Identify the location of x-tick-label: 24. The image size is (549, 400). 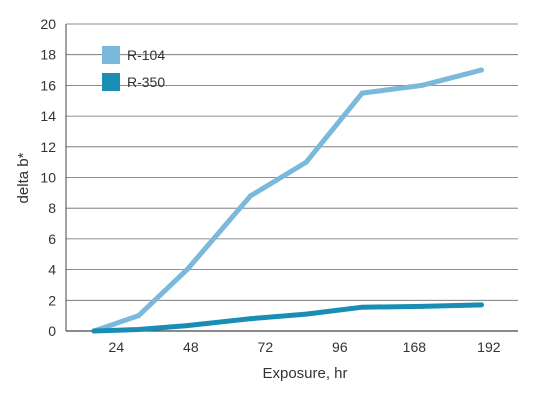
(117, 347).